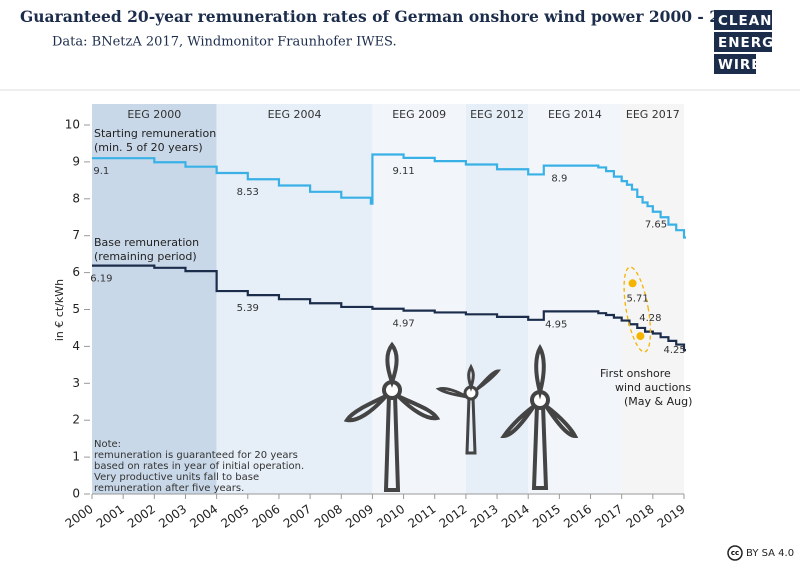  I want to click on x-tick-label: 2000, so click(79, 516).